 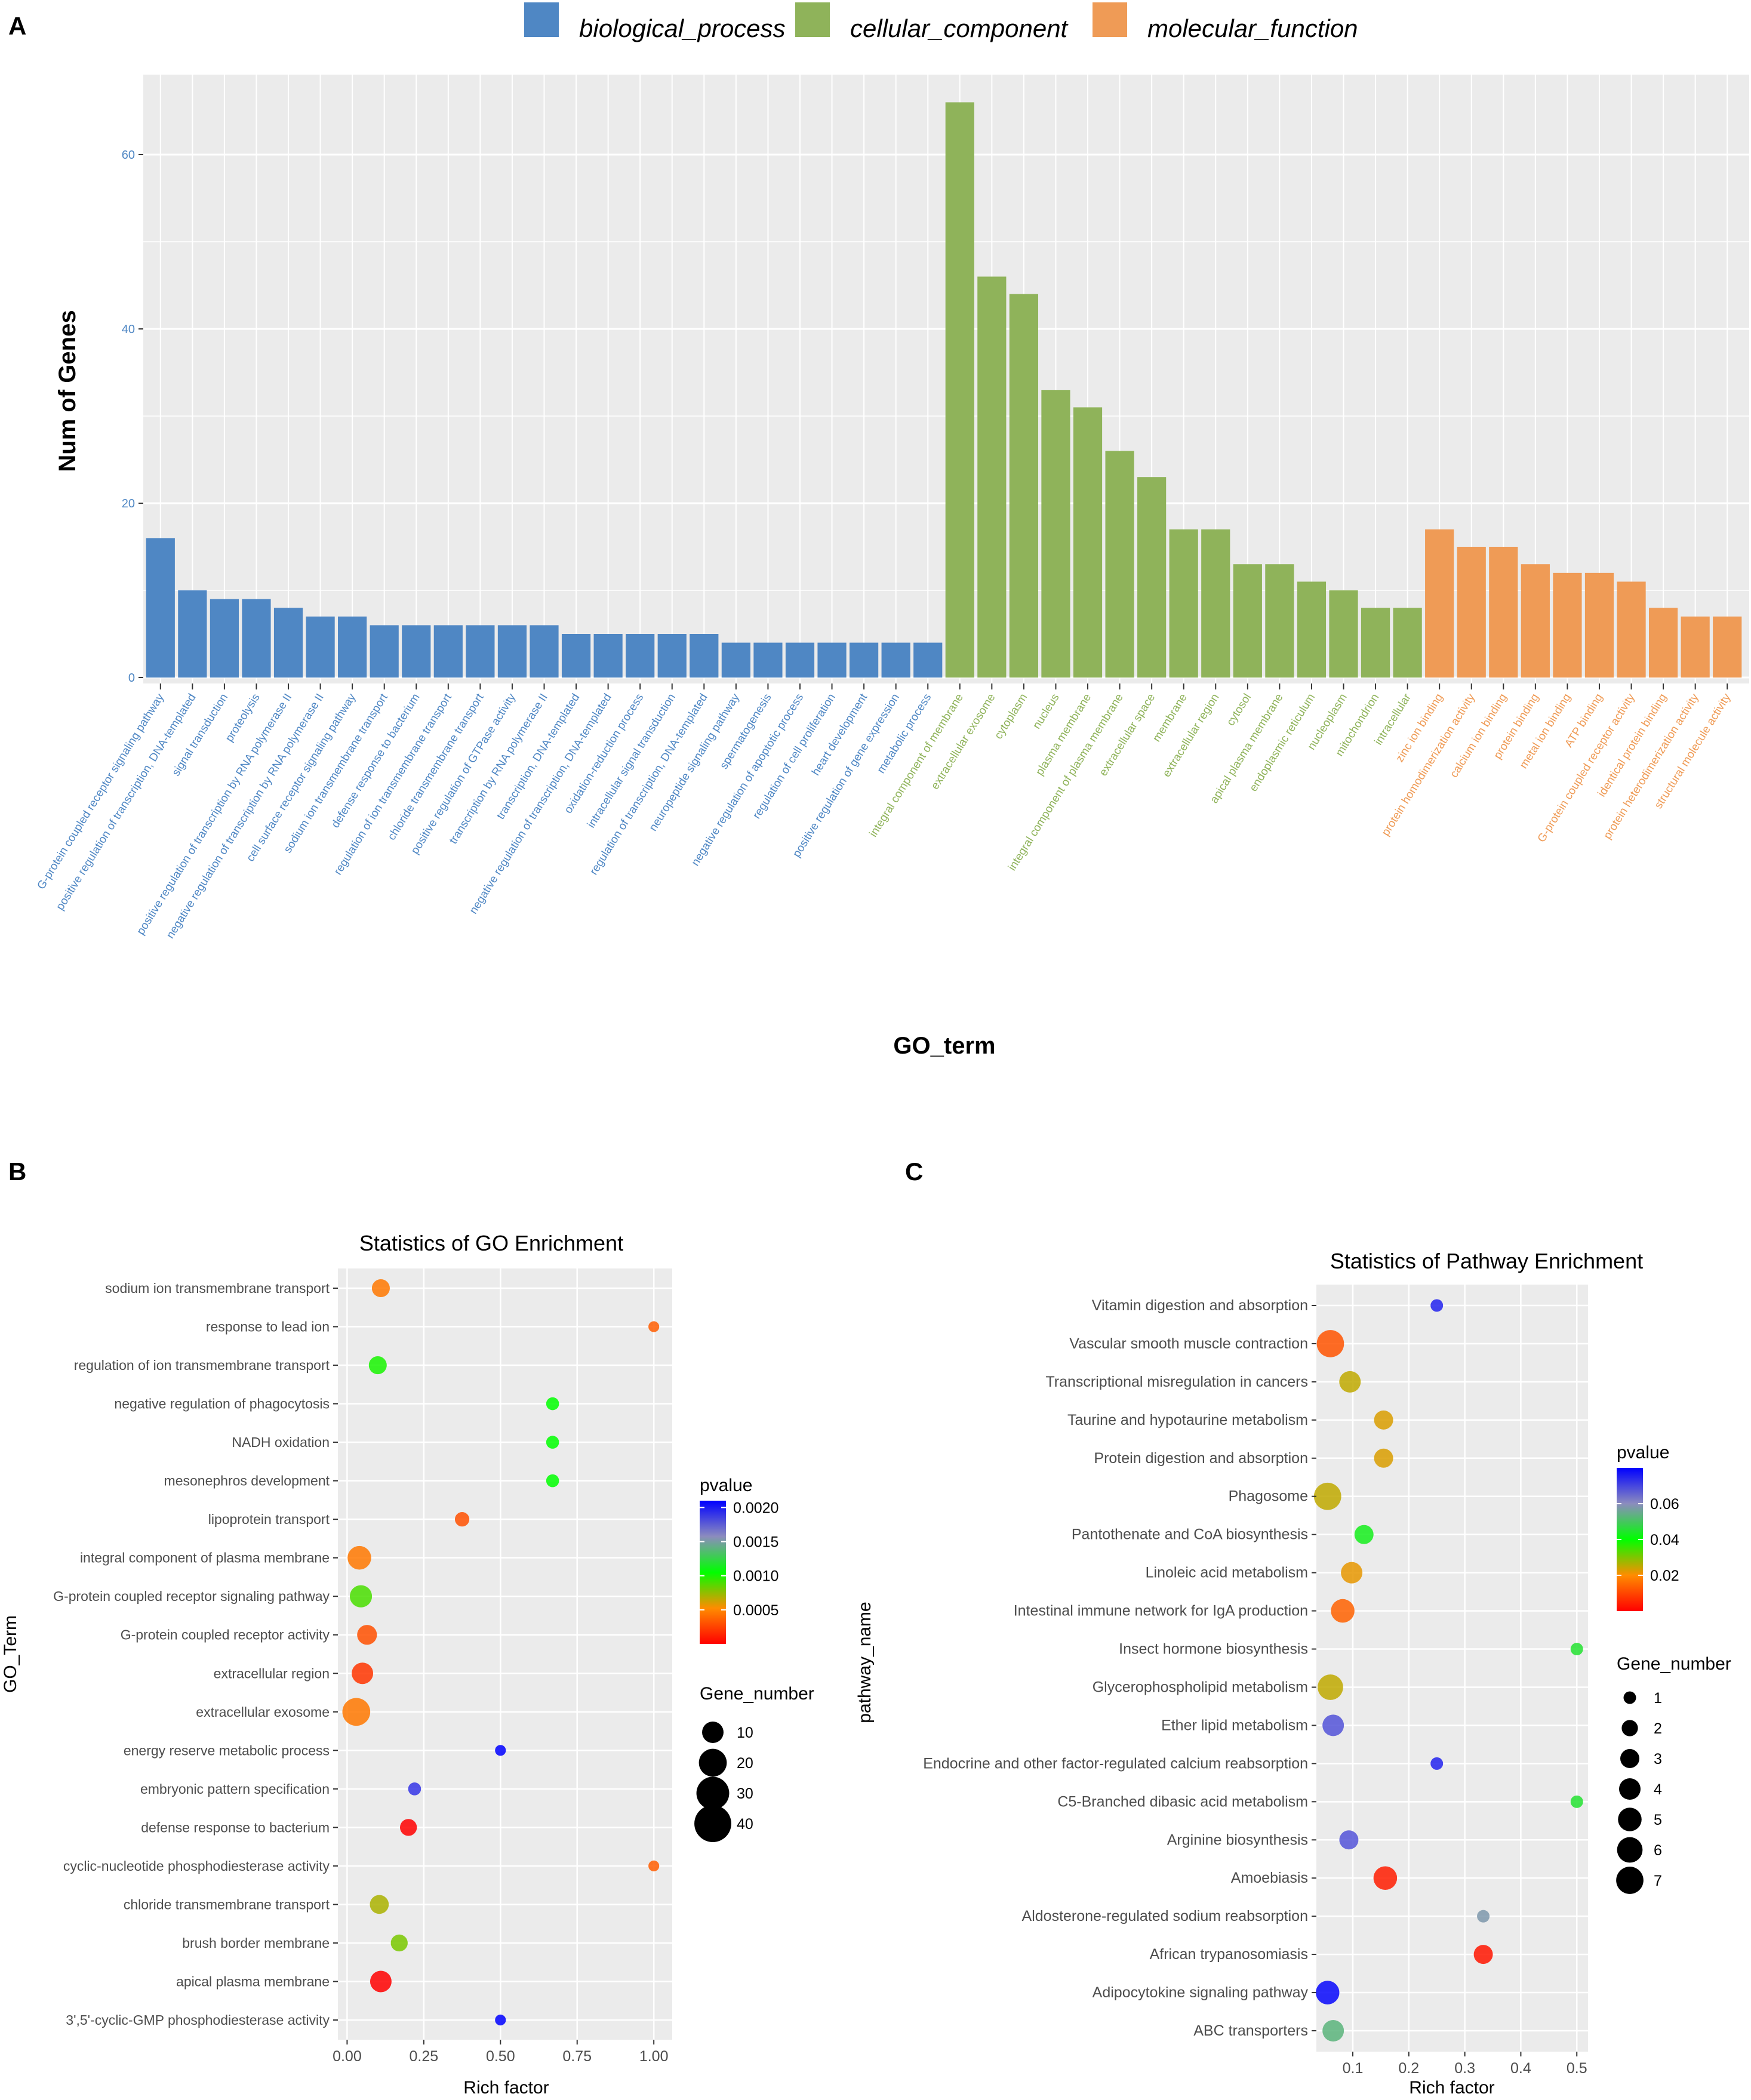 I want to click on pathway-size-key-label: 2, so click(x=1658, y=1728).